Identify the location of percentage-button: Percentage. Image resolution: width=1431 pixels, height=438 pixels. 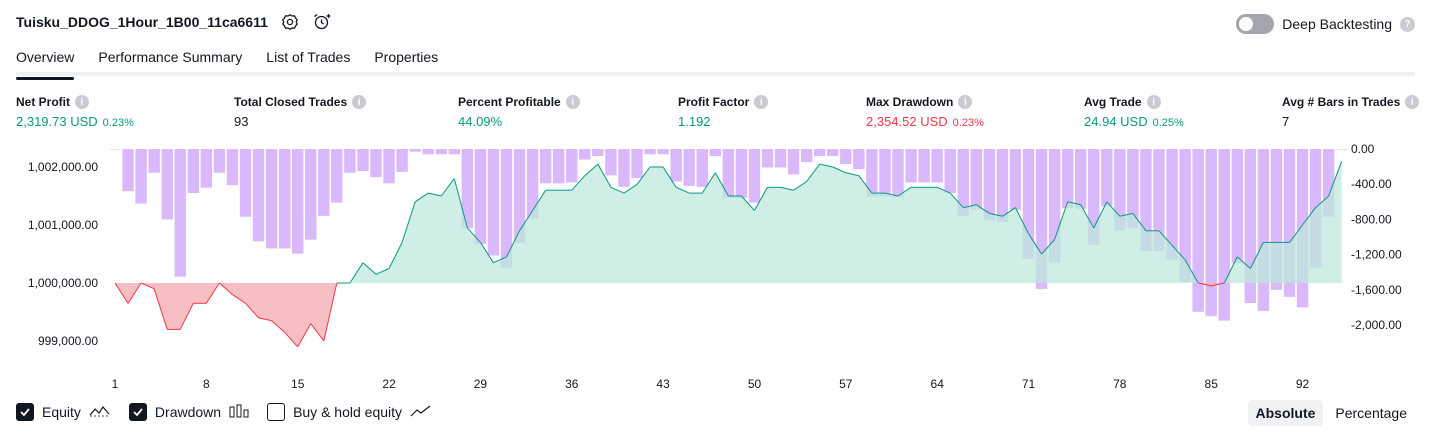
(1371, 413).